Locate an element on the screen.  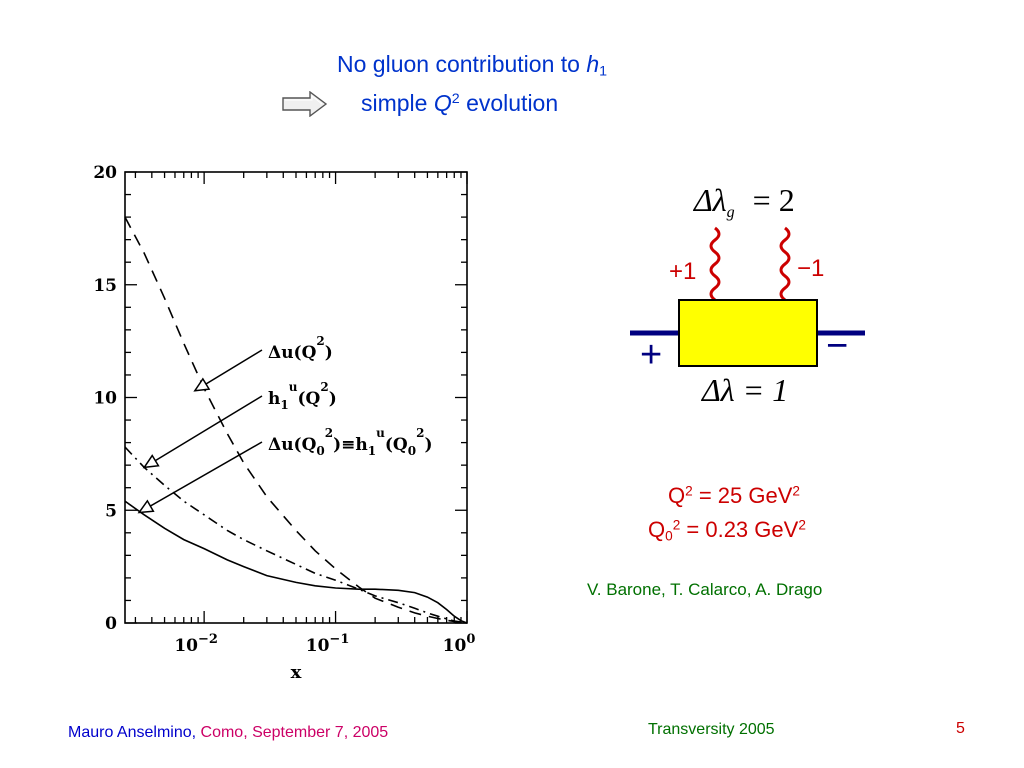
title-symbol-subscript: 1 is located at coordinates (603, 71).